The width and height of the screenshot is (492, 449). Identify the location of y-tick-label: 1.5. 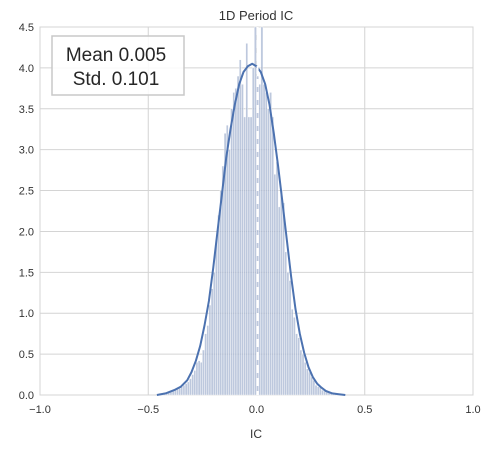
(26, 273).